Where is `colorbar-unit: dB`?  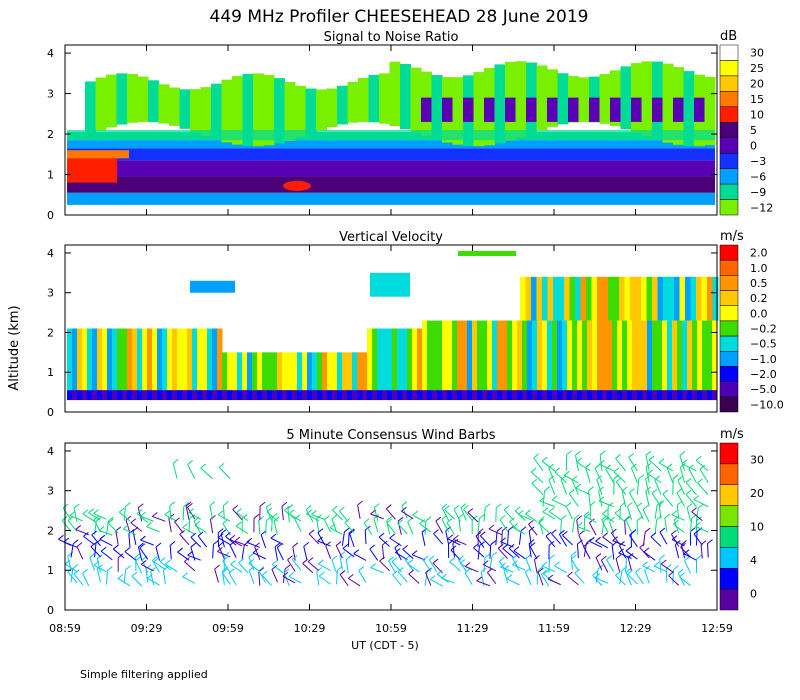
colorbar-unit: dB is located at coordinates (728, 36).